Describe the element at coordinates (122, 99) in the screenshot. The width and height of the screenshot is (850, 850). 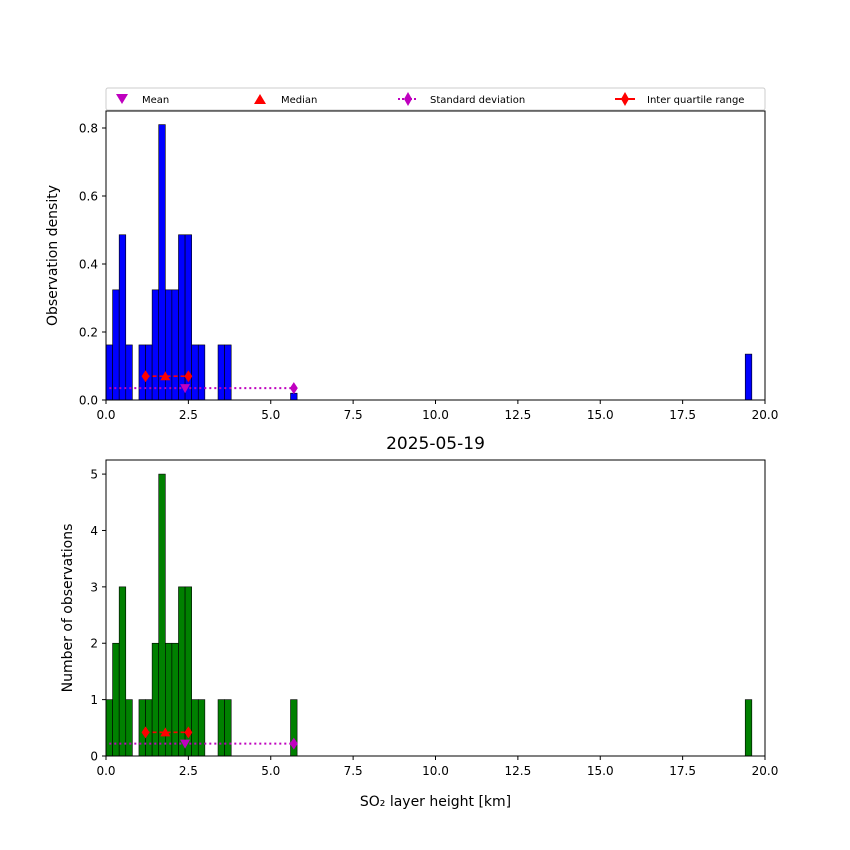
I see `mean-marker-icon` at that location.